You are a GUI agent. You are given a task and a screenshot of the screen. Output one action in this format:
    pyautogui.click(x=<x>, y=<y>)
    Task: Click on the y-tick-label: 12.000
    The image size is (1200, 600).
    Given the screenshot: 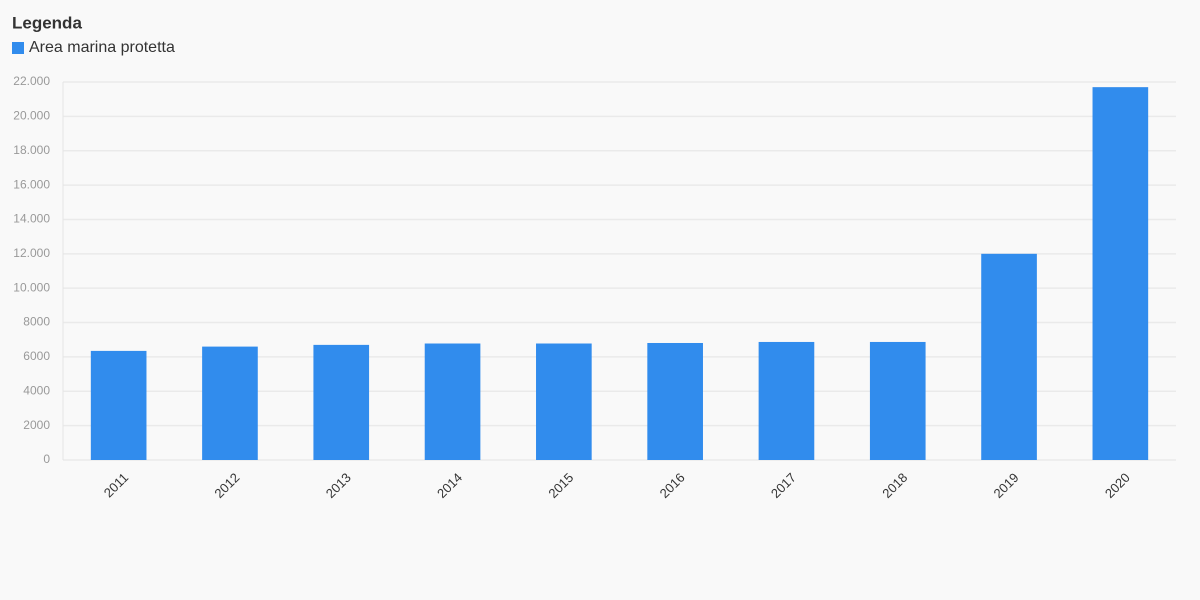 What is the action you would take?
    pyautogui.click(x=31, y=253)
    